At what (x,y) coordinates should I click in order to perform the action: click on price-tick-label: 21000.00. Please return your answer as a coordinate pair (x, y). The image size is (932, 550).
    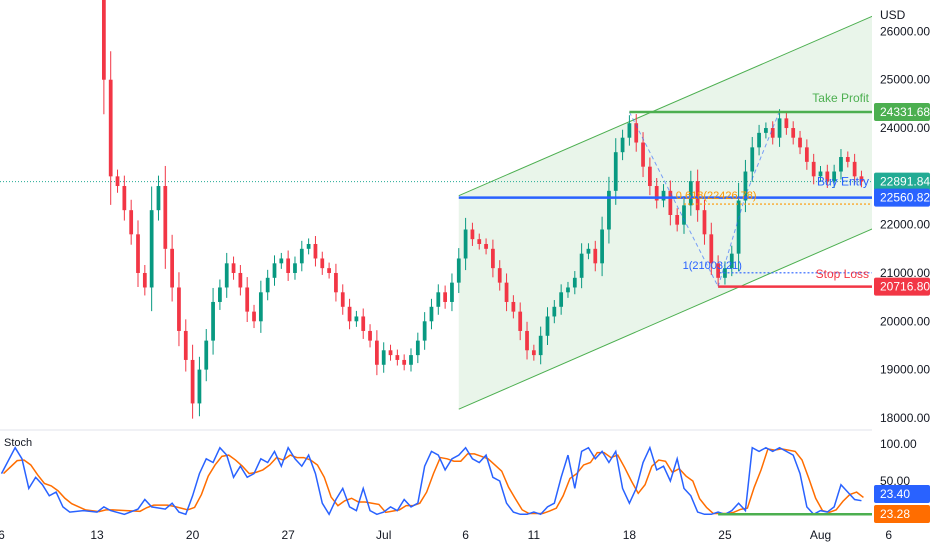
    Looking at the image, I should click on (905, 273).